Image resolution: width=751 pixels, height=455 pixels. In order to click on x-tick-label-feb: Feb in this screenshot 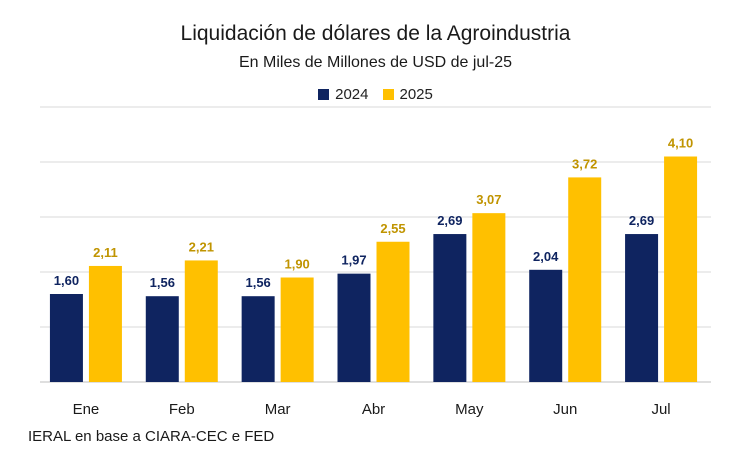, I will do `click(182, 409)`.